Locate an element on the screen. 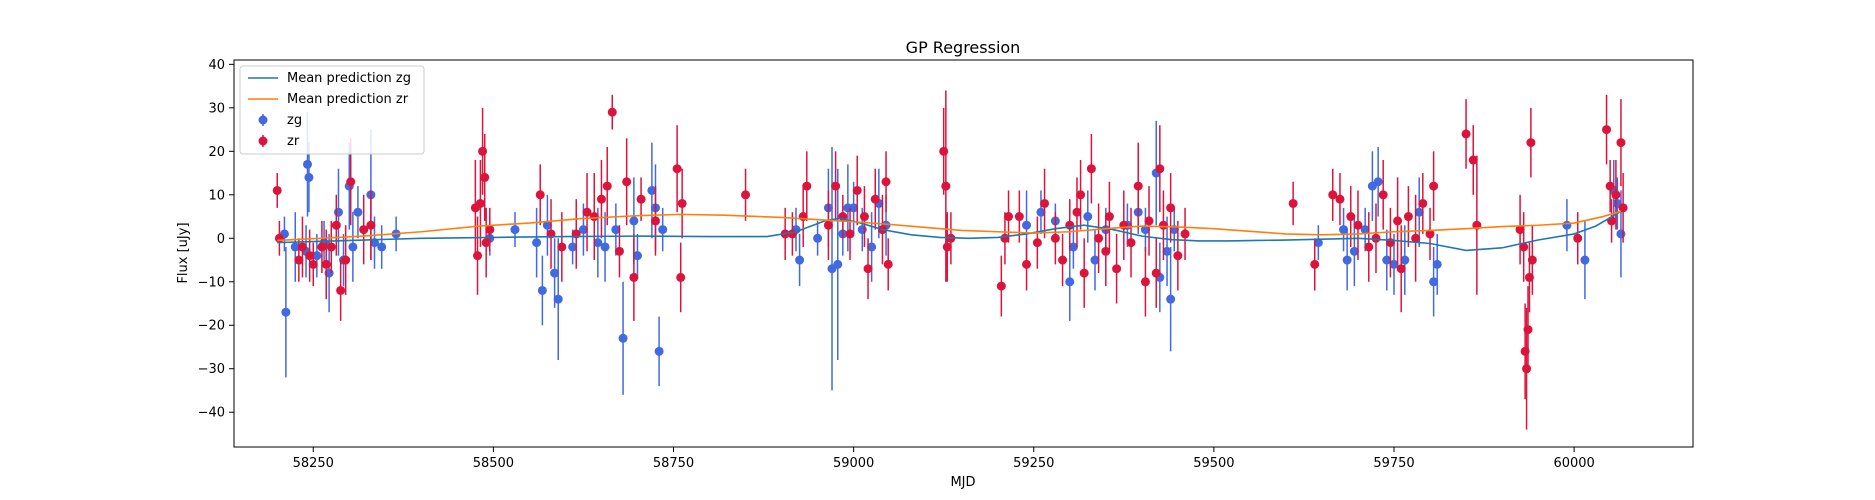 This screenshot has width=1875, height=500. y-tick-label: 40 is located at coordinates (216, 65).